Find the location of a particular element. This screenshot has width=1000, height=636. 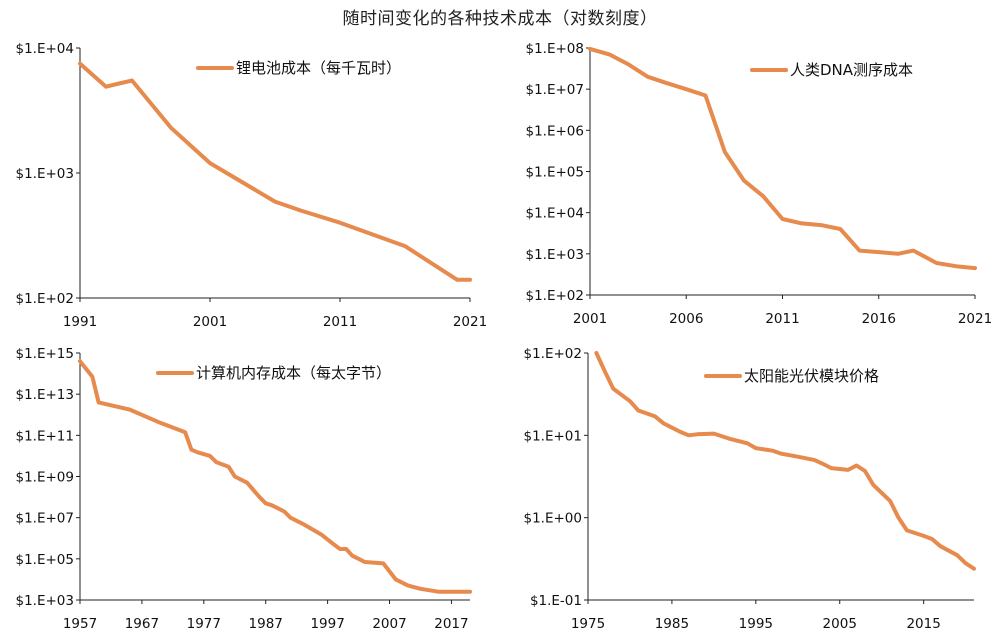

x-tick-label: 2007 is located at coordinates (389, 624).